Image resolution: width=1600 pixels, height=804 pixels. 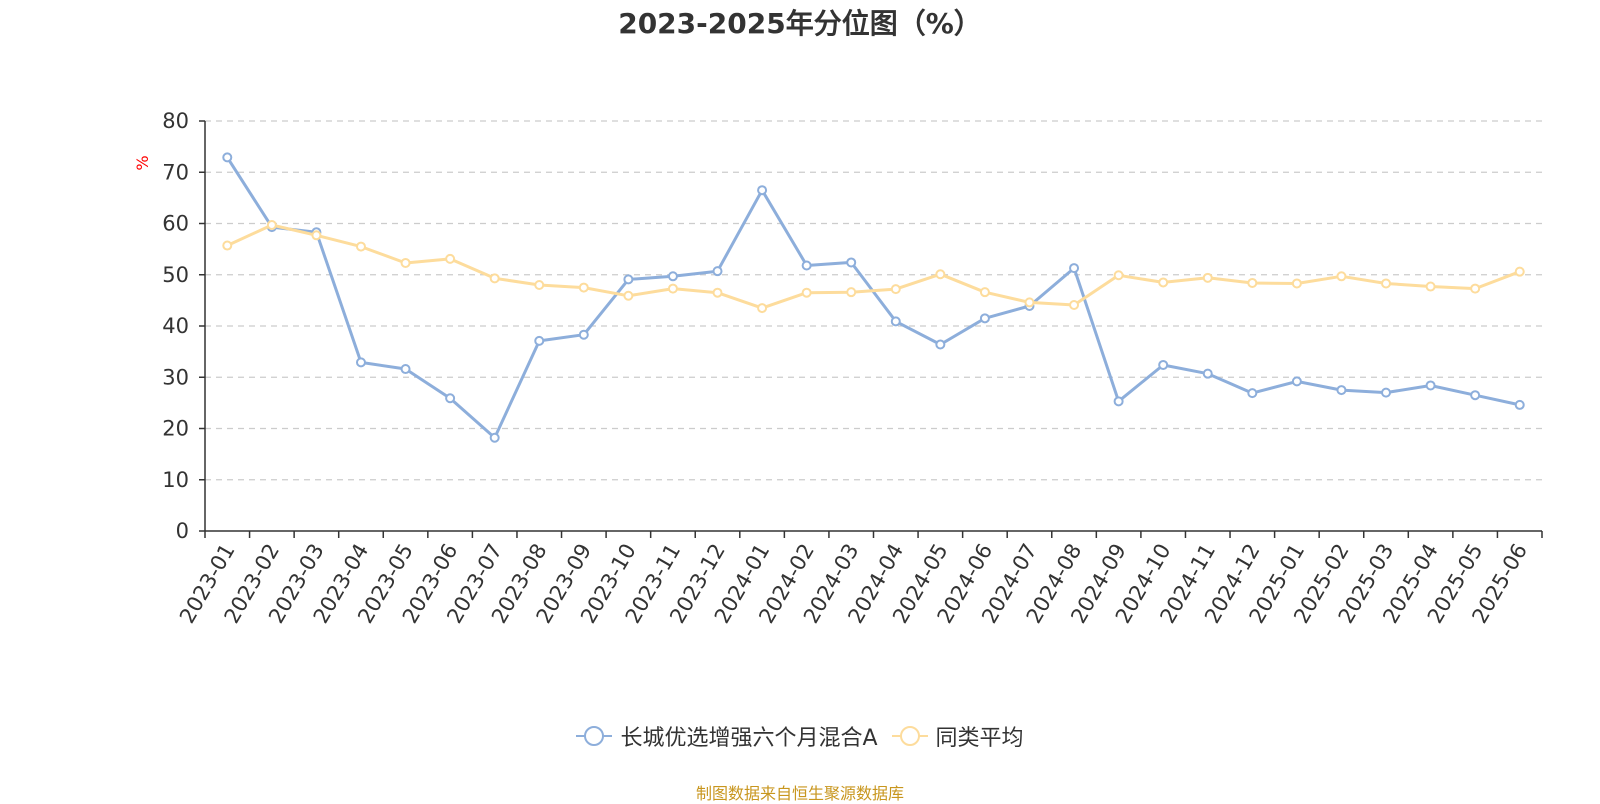 I want to click on source-note: 制图数据来自恒生聚源数据库, so click(x=799, y=793).